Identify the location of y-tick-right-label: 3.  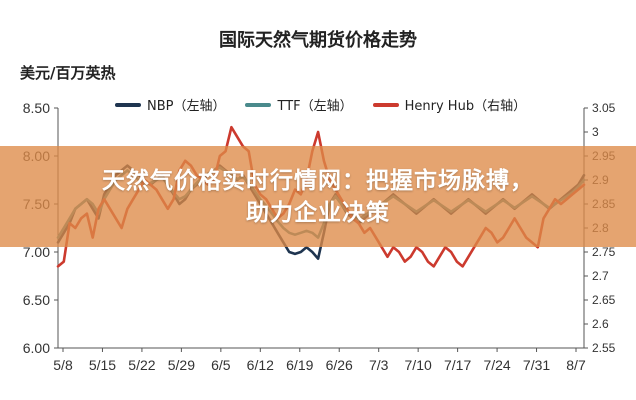
(595, 132).